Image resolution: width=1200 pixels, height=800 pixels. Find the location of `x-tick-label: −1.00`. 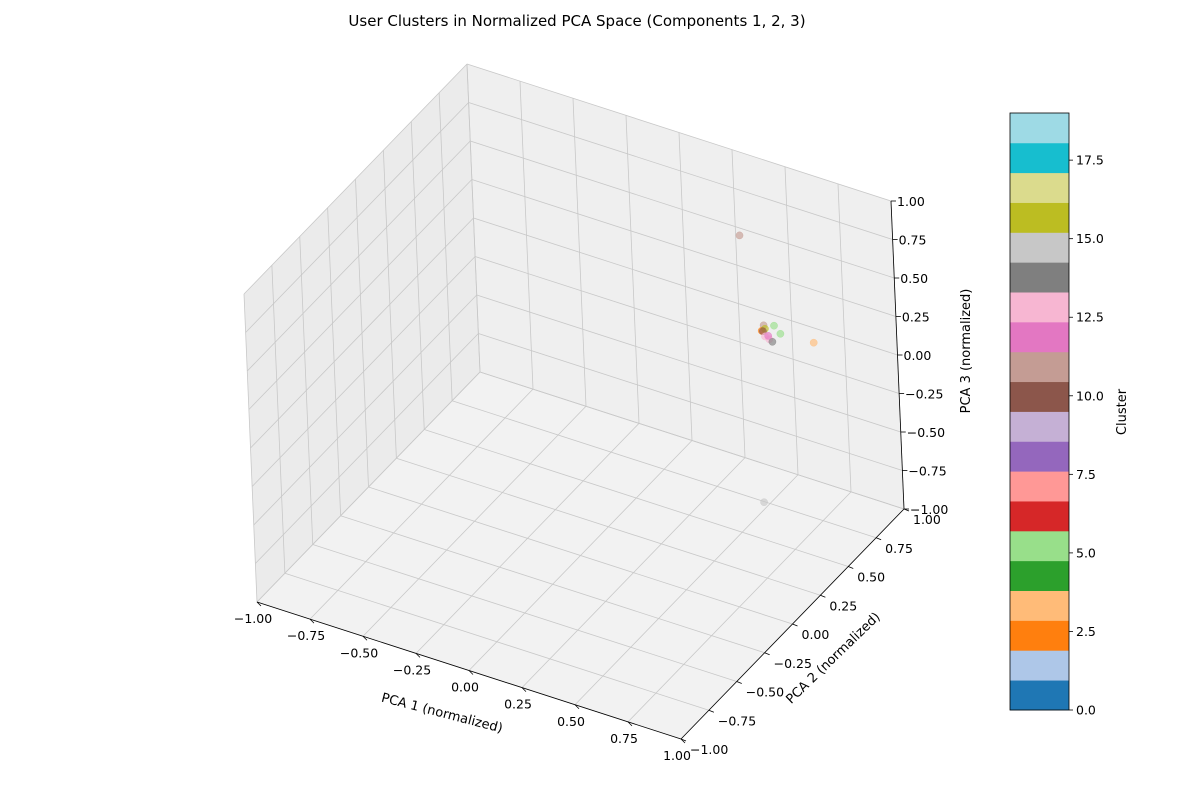

x-tick-label: −1.00 is located at coordinates (253, 618).